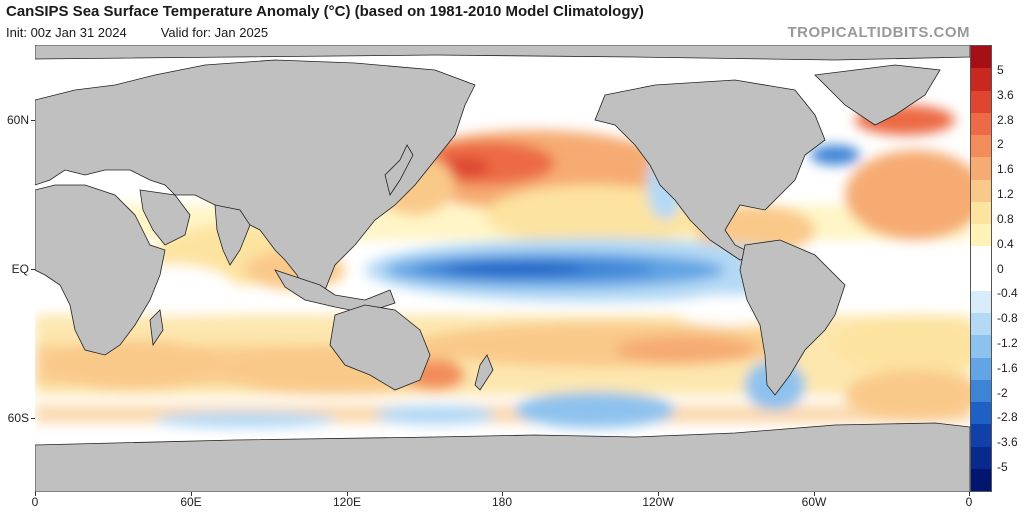 Image resolution: width=1024 pixels, height=512 pixels. Describe the element at coordinates (399, 170) in the screenshot. I see `japan-landmass` at that location.